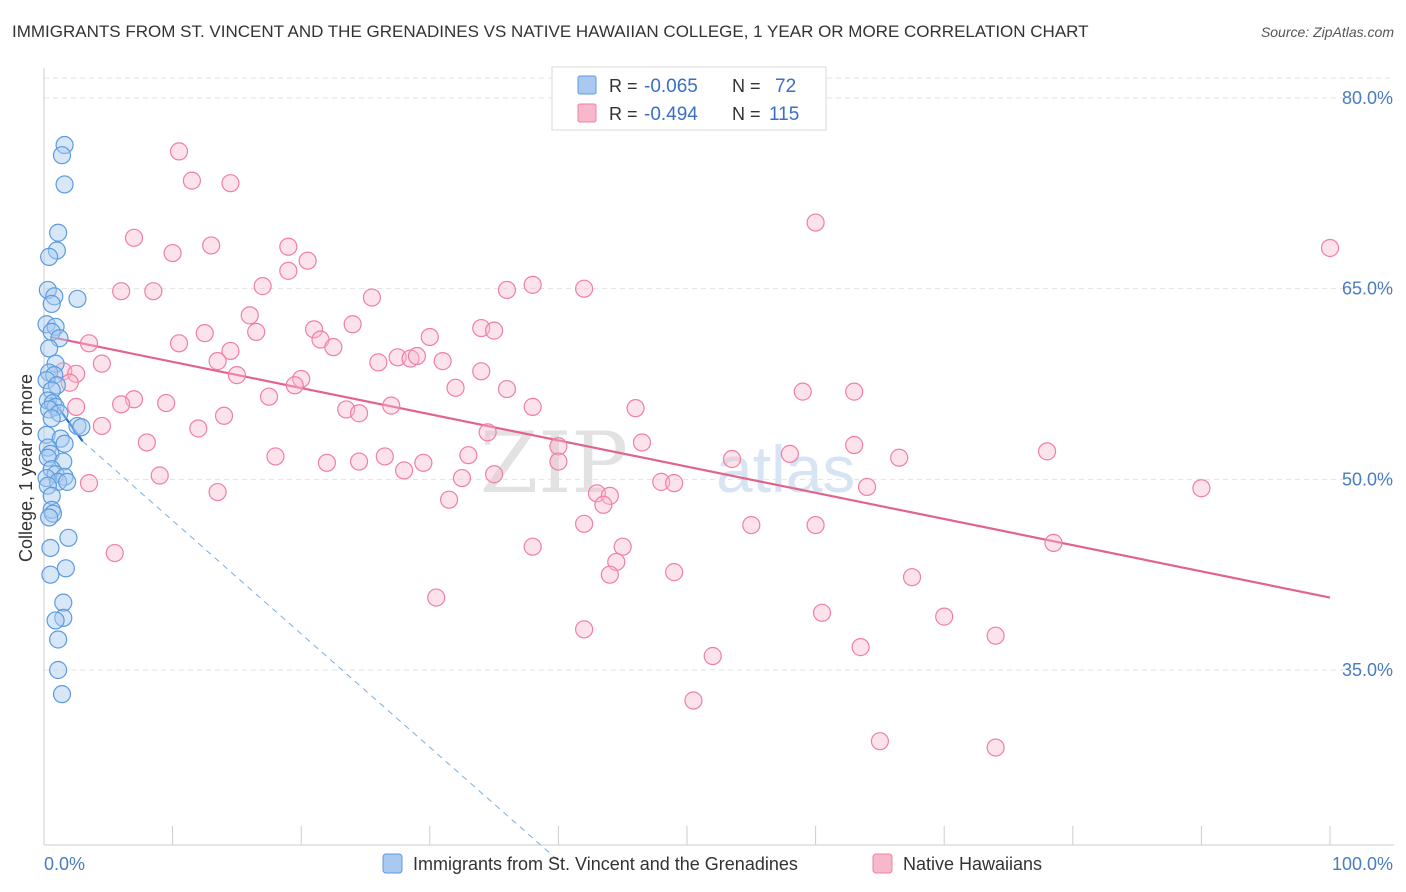 The width and height of the screenshot is (1406, 892). What do you see at coordinates (746, 86) in the screenshot?
I see `stats-n-label-blue: N =` at bounding box center [746, 86].